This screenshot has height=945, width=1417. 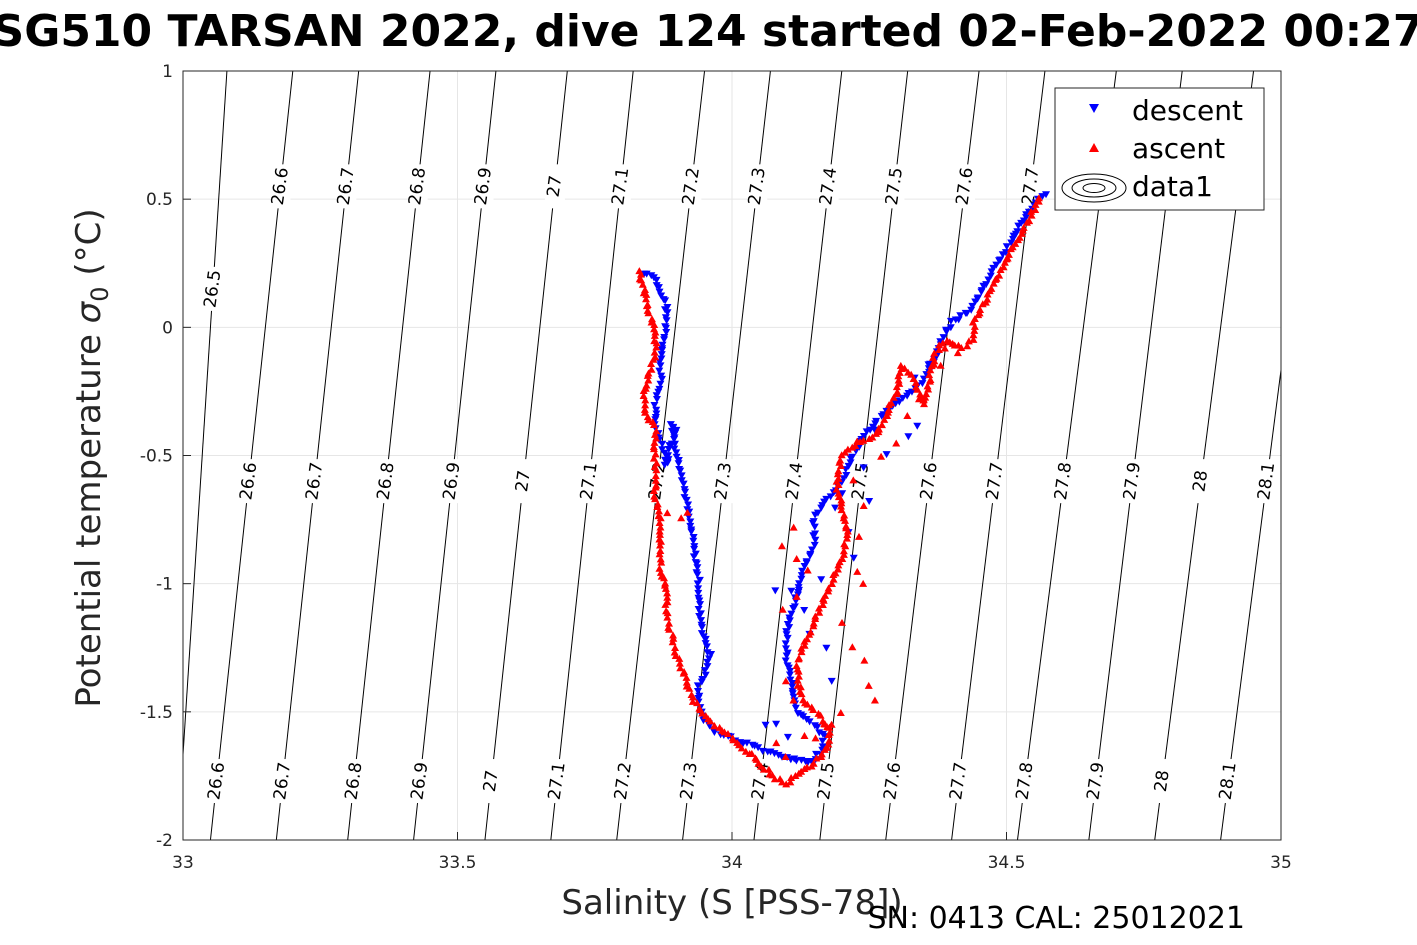 I want to click on x-tick-label-0: 33, so click(x=183, y=863).